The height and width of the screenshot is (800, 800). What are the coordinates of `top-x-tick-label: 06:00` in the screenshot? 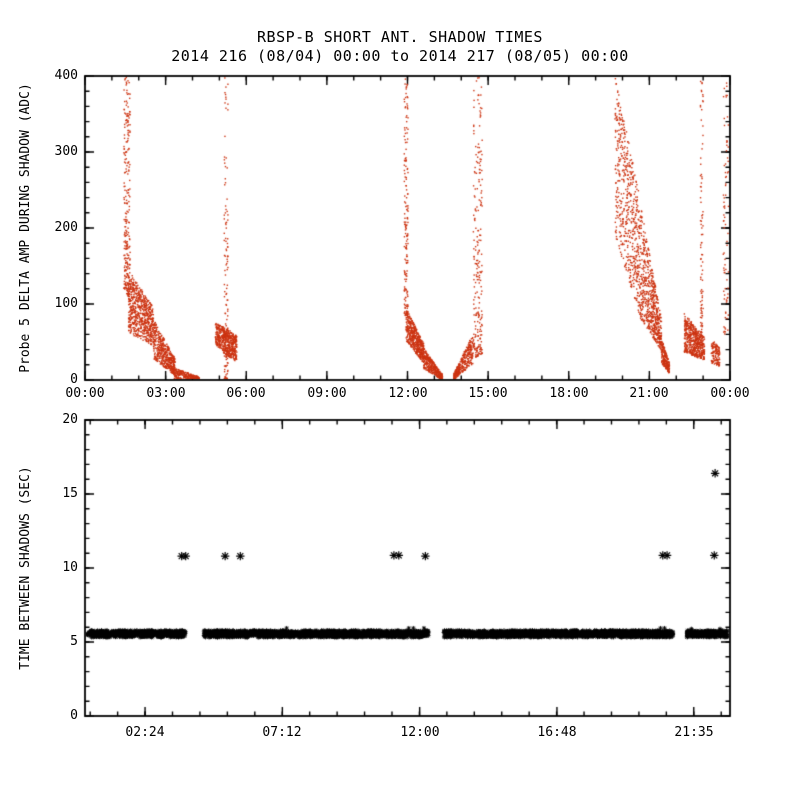 It's located at (246, 393).